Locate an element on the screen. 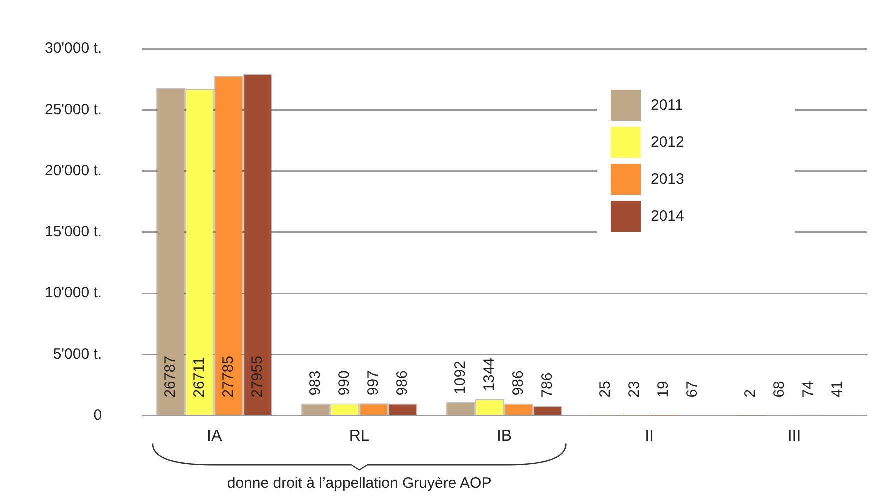  data-label: 23 is located at coordinates (635, 389).